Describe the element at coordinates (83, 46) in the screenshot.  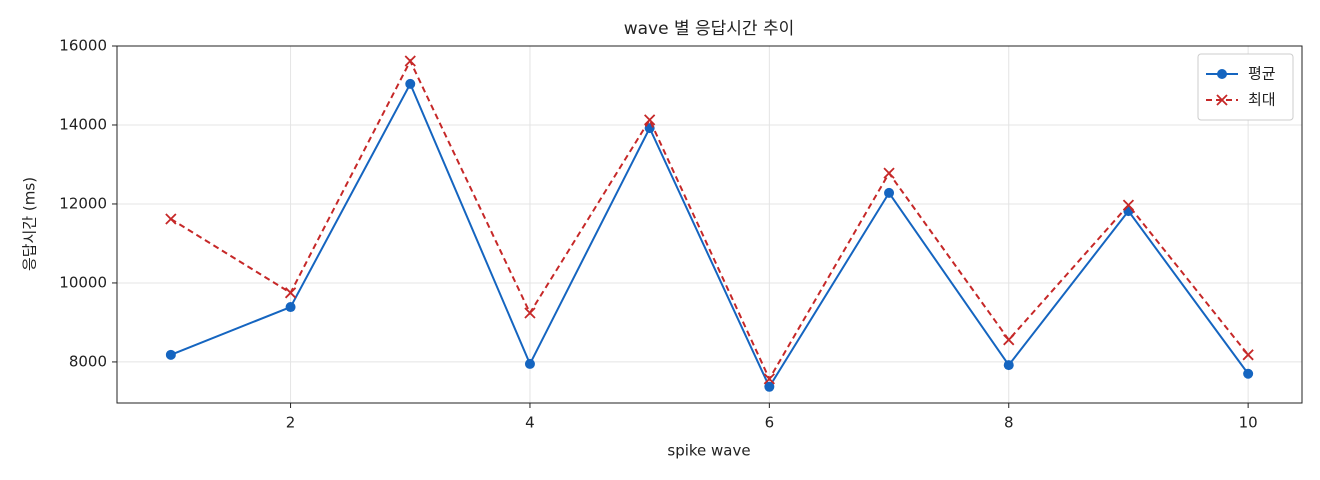
I see `y-tick-label: 16000` at that location.